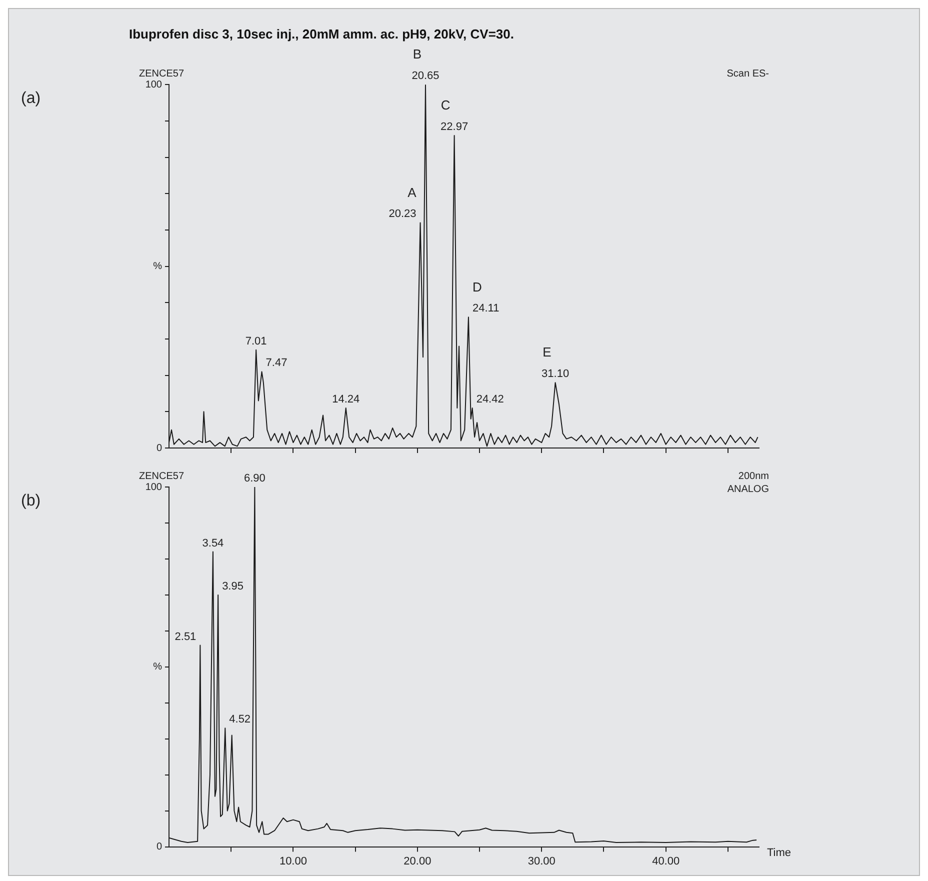 The image size is (928, 881). I want to click on annotation: 24.42, so click(490, 400).